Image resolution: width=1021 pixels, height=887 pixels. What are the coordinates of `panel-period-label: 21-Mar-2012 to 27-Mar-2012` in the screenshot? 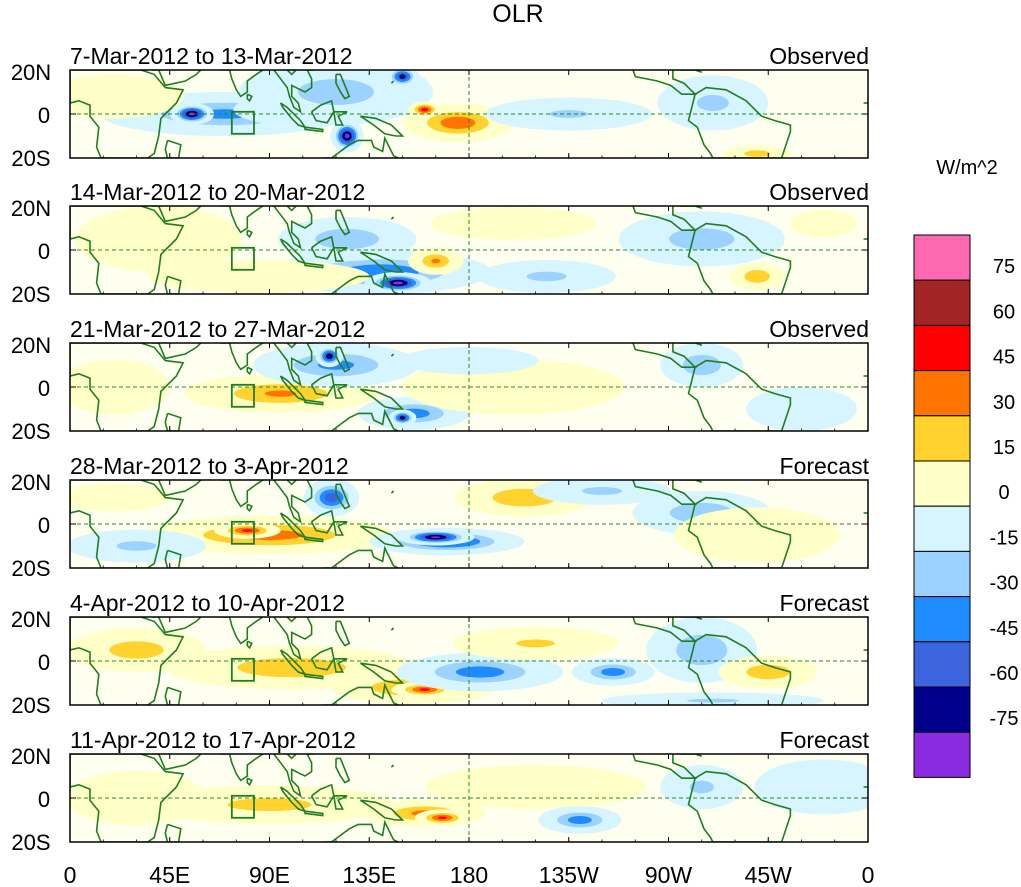 It's located at (217, 329).